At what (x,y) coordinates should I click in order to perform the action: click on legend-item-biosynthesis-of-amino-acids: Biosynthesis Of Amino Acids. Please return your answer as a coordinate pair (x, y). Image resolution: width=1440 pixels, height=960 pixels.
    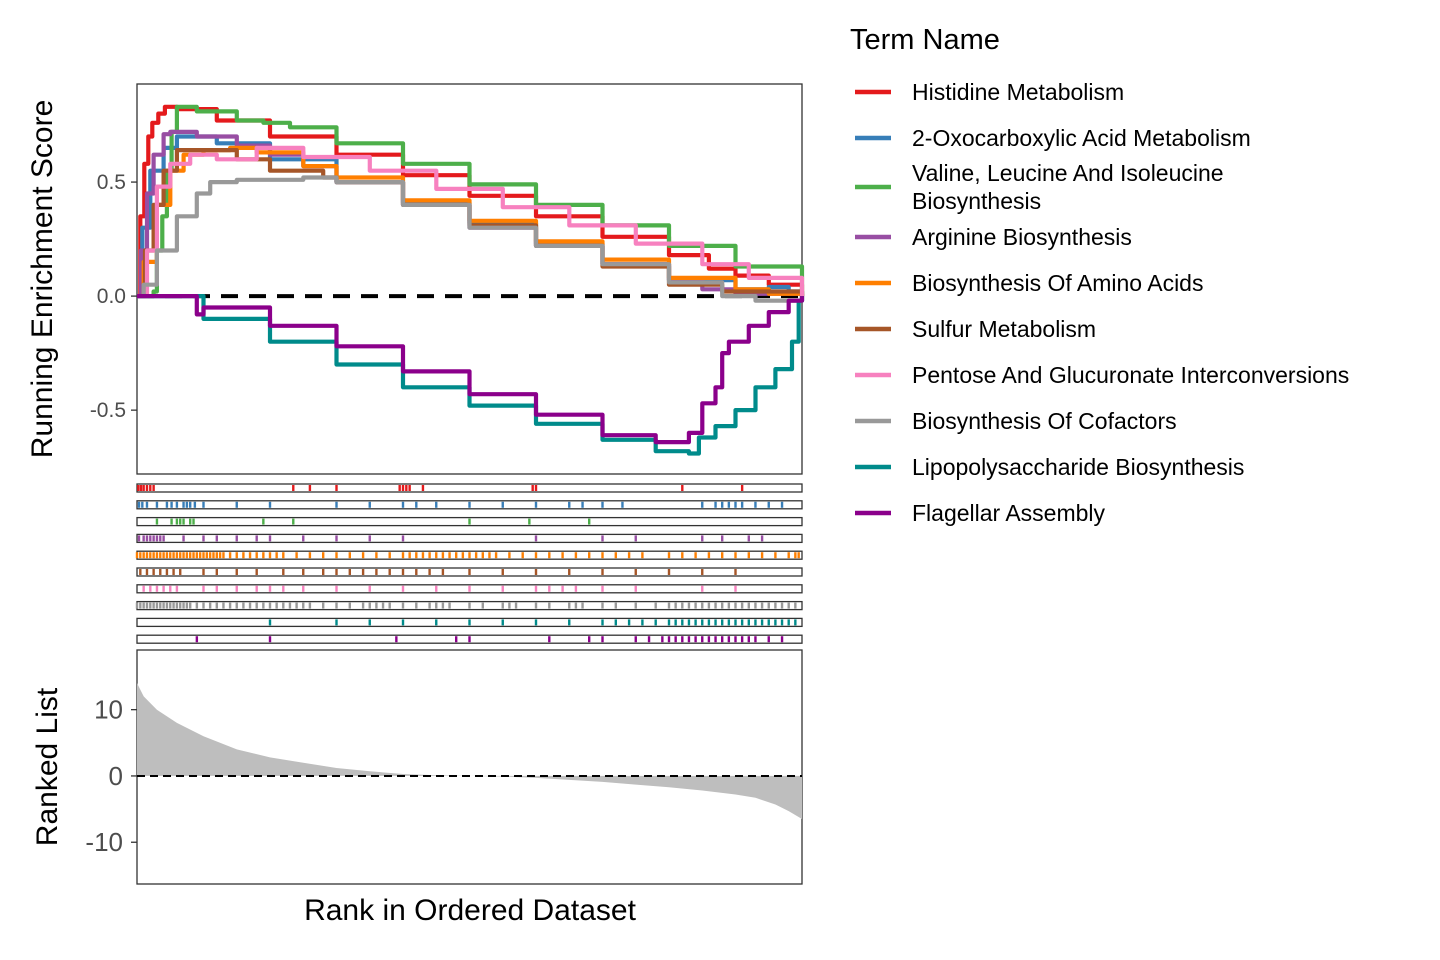
    Looking at the image, I should click on (1029, 283).